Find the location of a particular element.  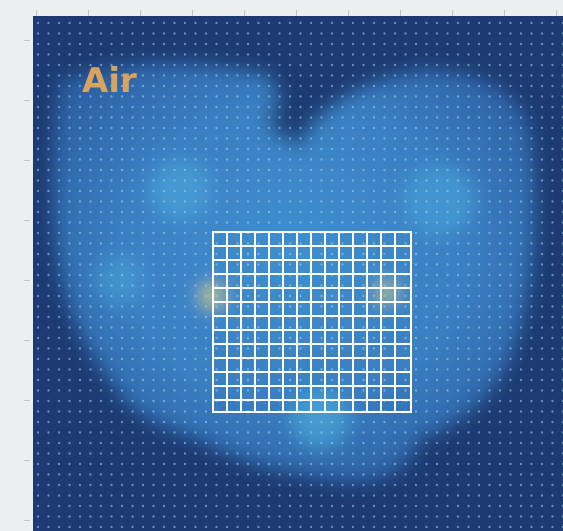

condition-label: Air is located at coordinates (109, 81).